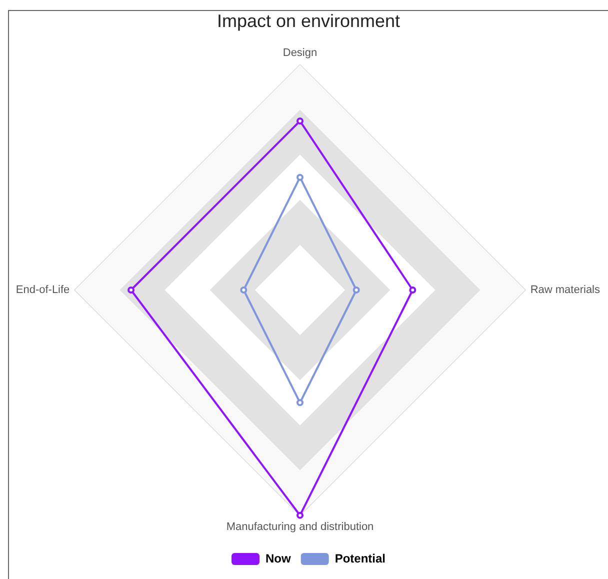  Describe the element at coordinates (279, 558) in the screenshot. I see `legend-label: Now` at that location.